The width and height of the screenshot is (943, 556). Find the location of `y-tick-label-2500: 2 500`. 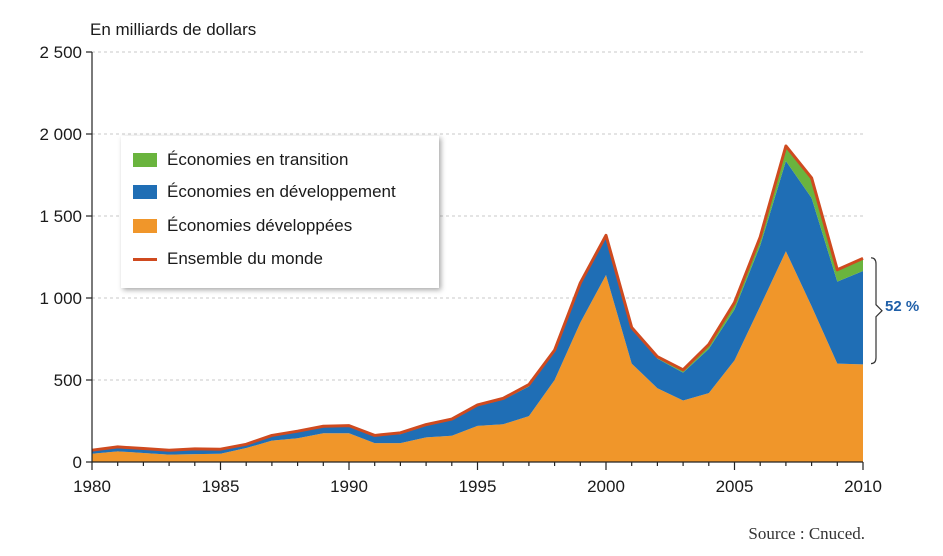

y-tick-label-2500: 2 500 is located at coordinates (60, 52).